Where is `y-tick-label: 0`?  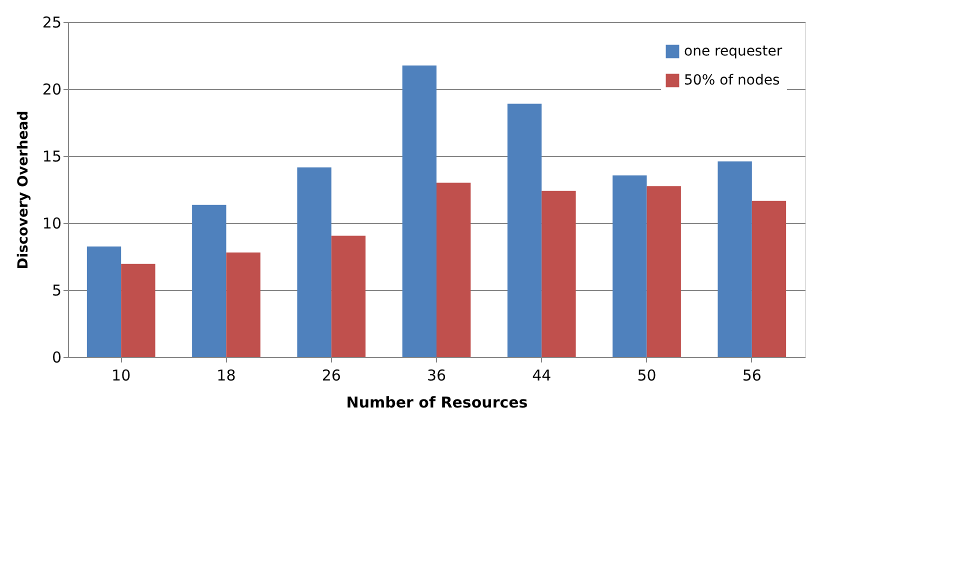 y-tick-label: 0 is located at coordinates (57, 357).